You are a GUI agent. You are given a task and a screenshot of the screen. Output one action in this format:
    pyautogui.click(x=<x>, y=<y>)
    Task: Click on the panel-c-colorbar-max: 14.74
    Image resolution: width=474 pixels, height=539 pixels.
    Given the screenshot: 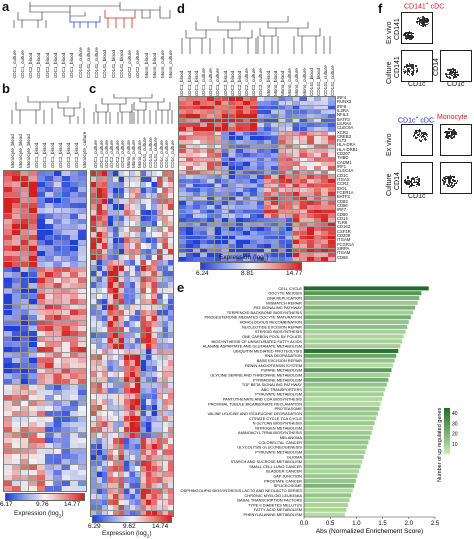 What is the action you would take?
    pyautogui.click(x=160, y=526)
    